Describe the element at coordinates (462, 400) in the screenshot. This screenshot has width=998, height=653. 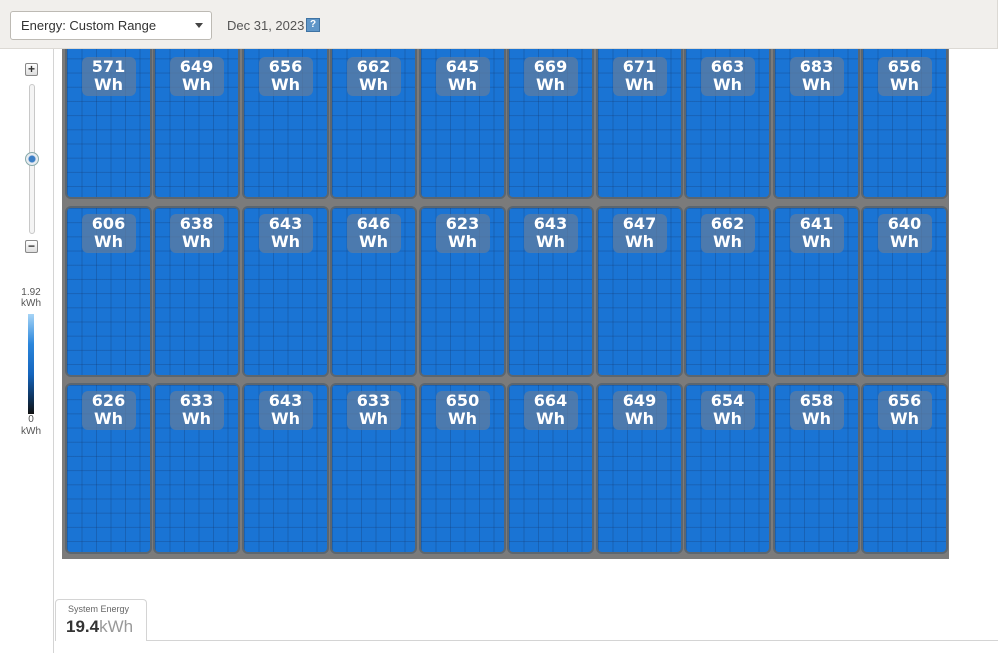
I see `panel-energy-value: 650` at that location.